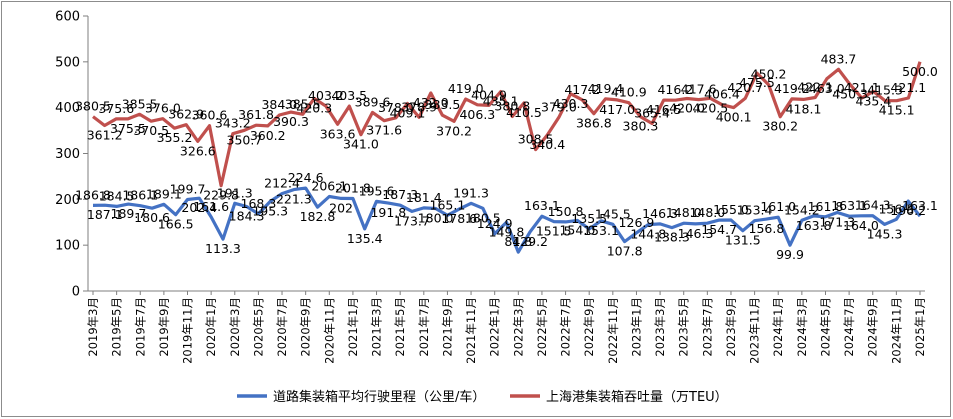  I want to click on x-tick-label: 2021年1月, so click(353, 327).